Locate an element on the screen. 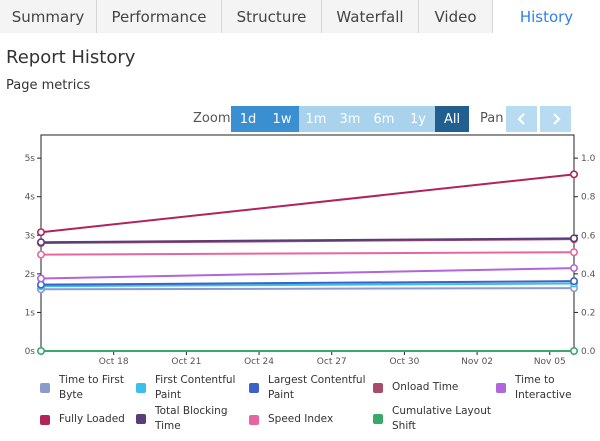 The width and height of the screenshot is (600, 441). zoom-label: Zoom is located at coordinates (212, 118).